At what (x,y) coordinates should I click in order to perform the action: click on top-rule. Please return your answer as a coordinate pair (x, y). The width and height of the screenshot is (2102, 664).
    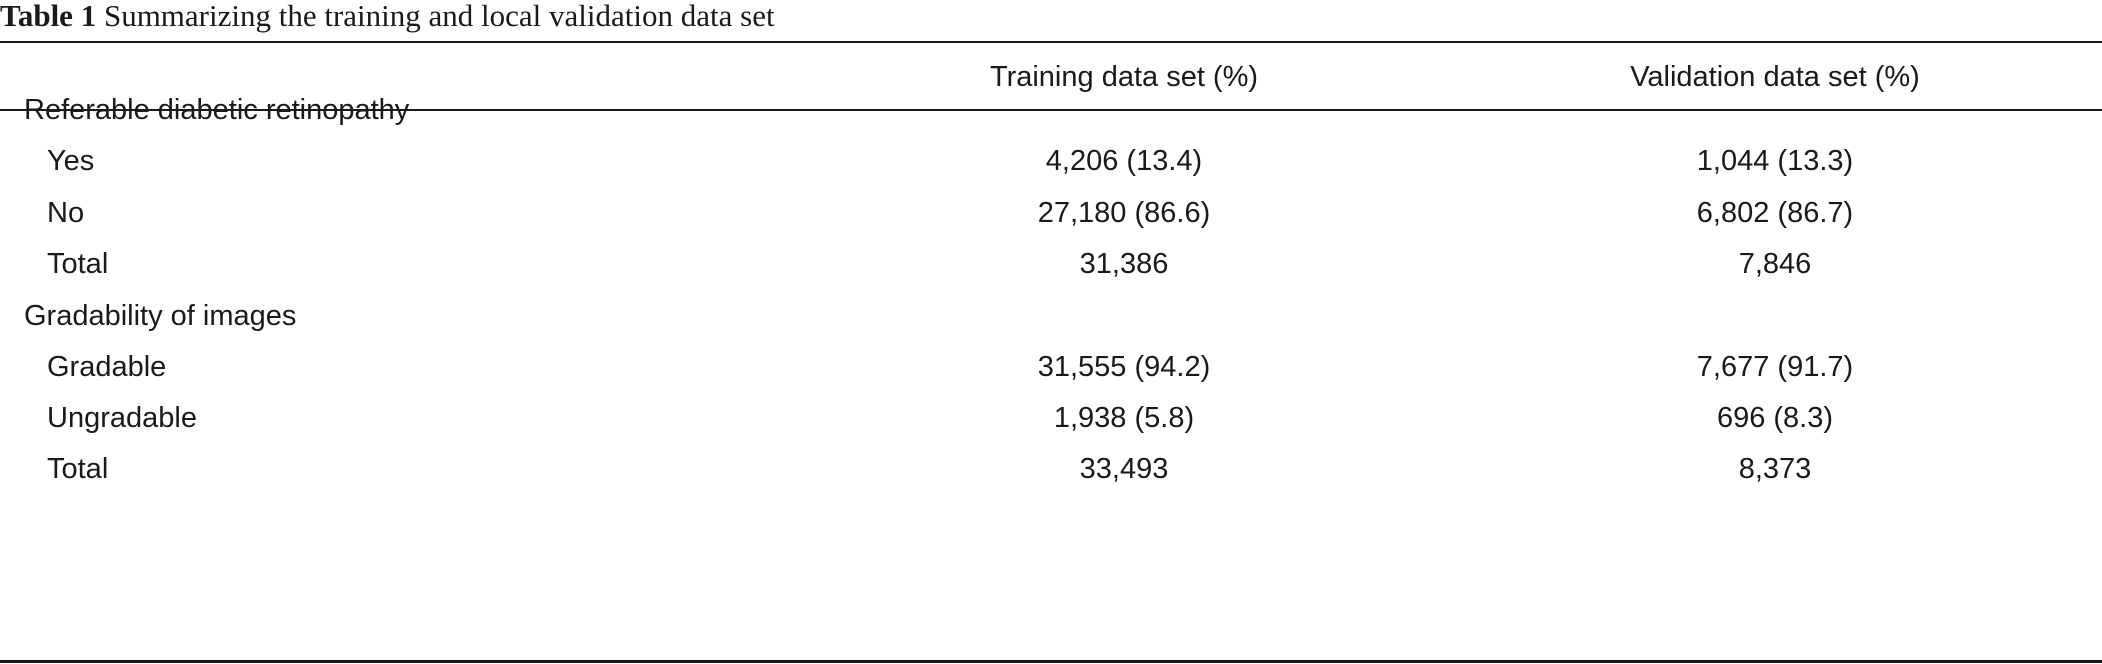
    Looking at the image, I should click on (1051, 42).